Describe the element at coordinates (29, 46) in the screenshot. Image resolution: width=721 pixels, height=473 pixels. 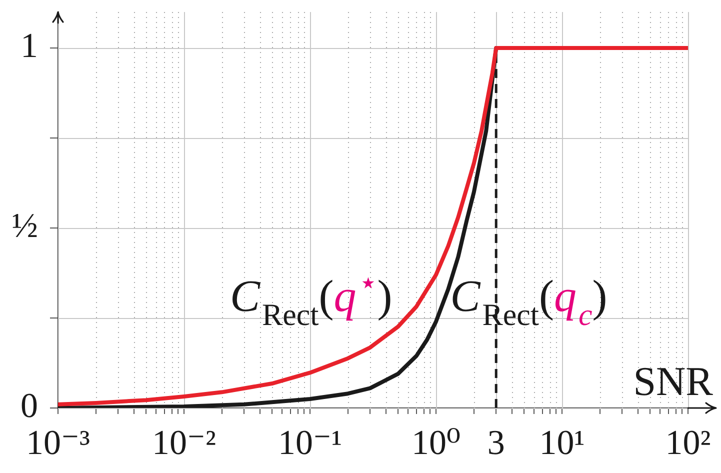
I see `y-tick-label: 1` at that location.